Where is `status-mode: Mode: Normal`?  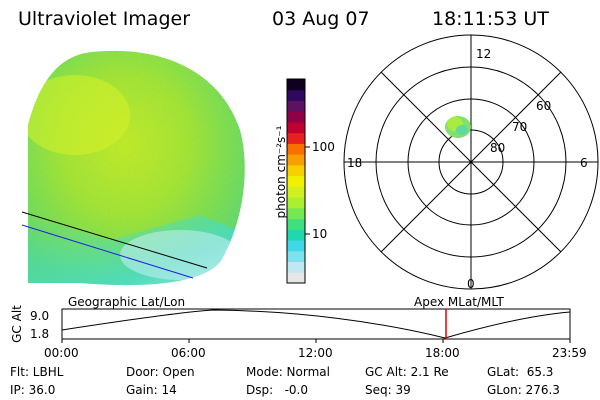
status-mode: Mode: Normal is located at coordinates (288, 372).